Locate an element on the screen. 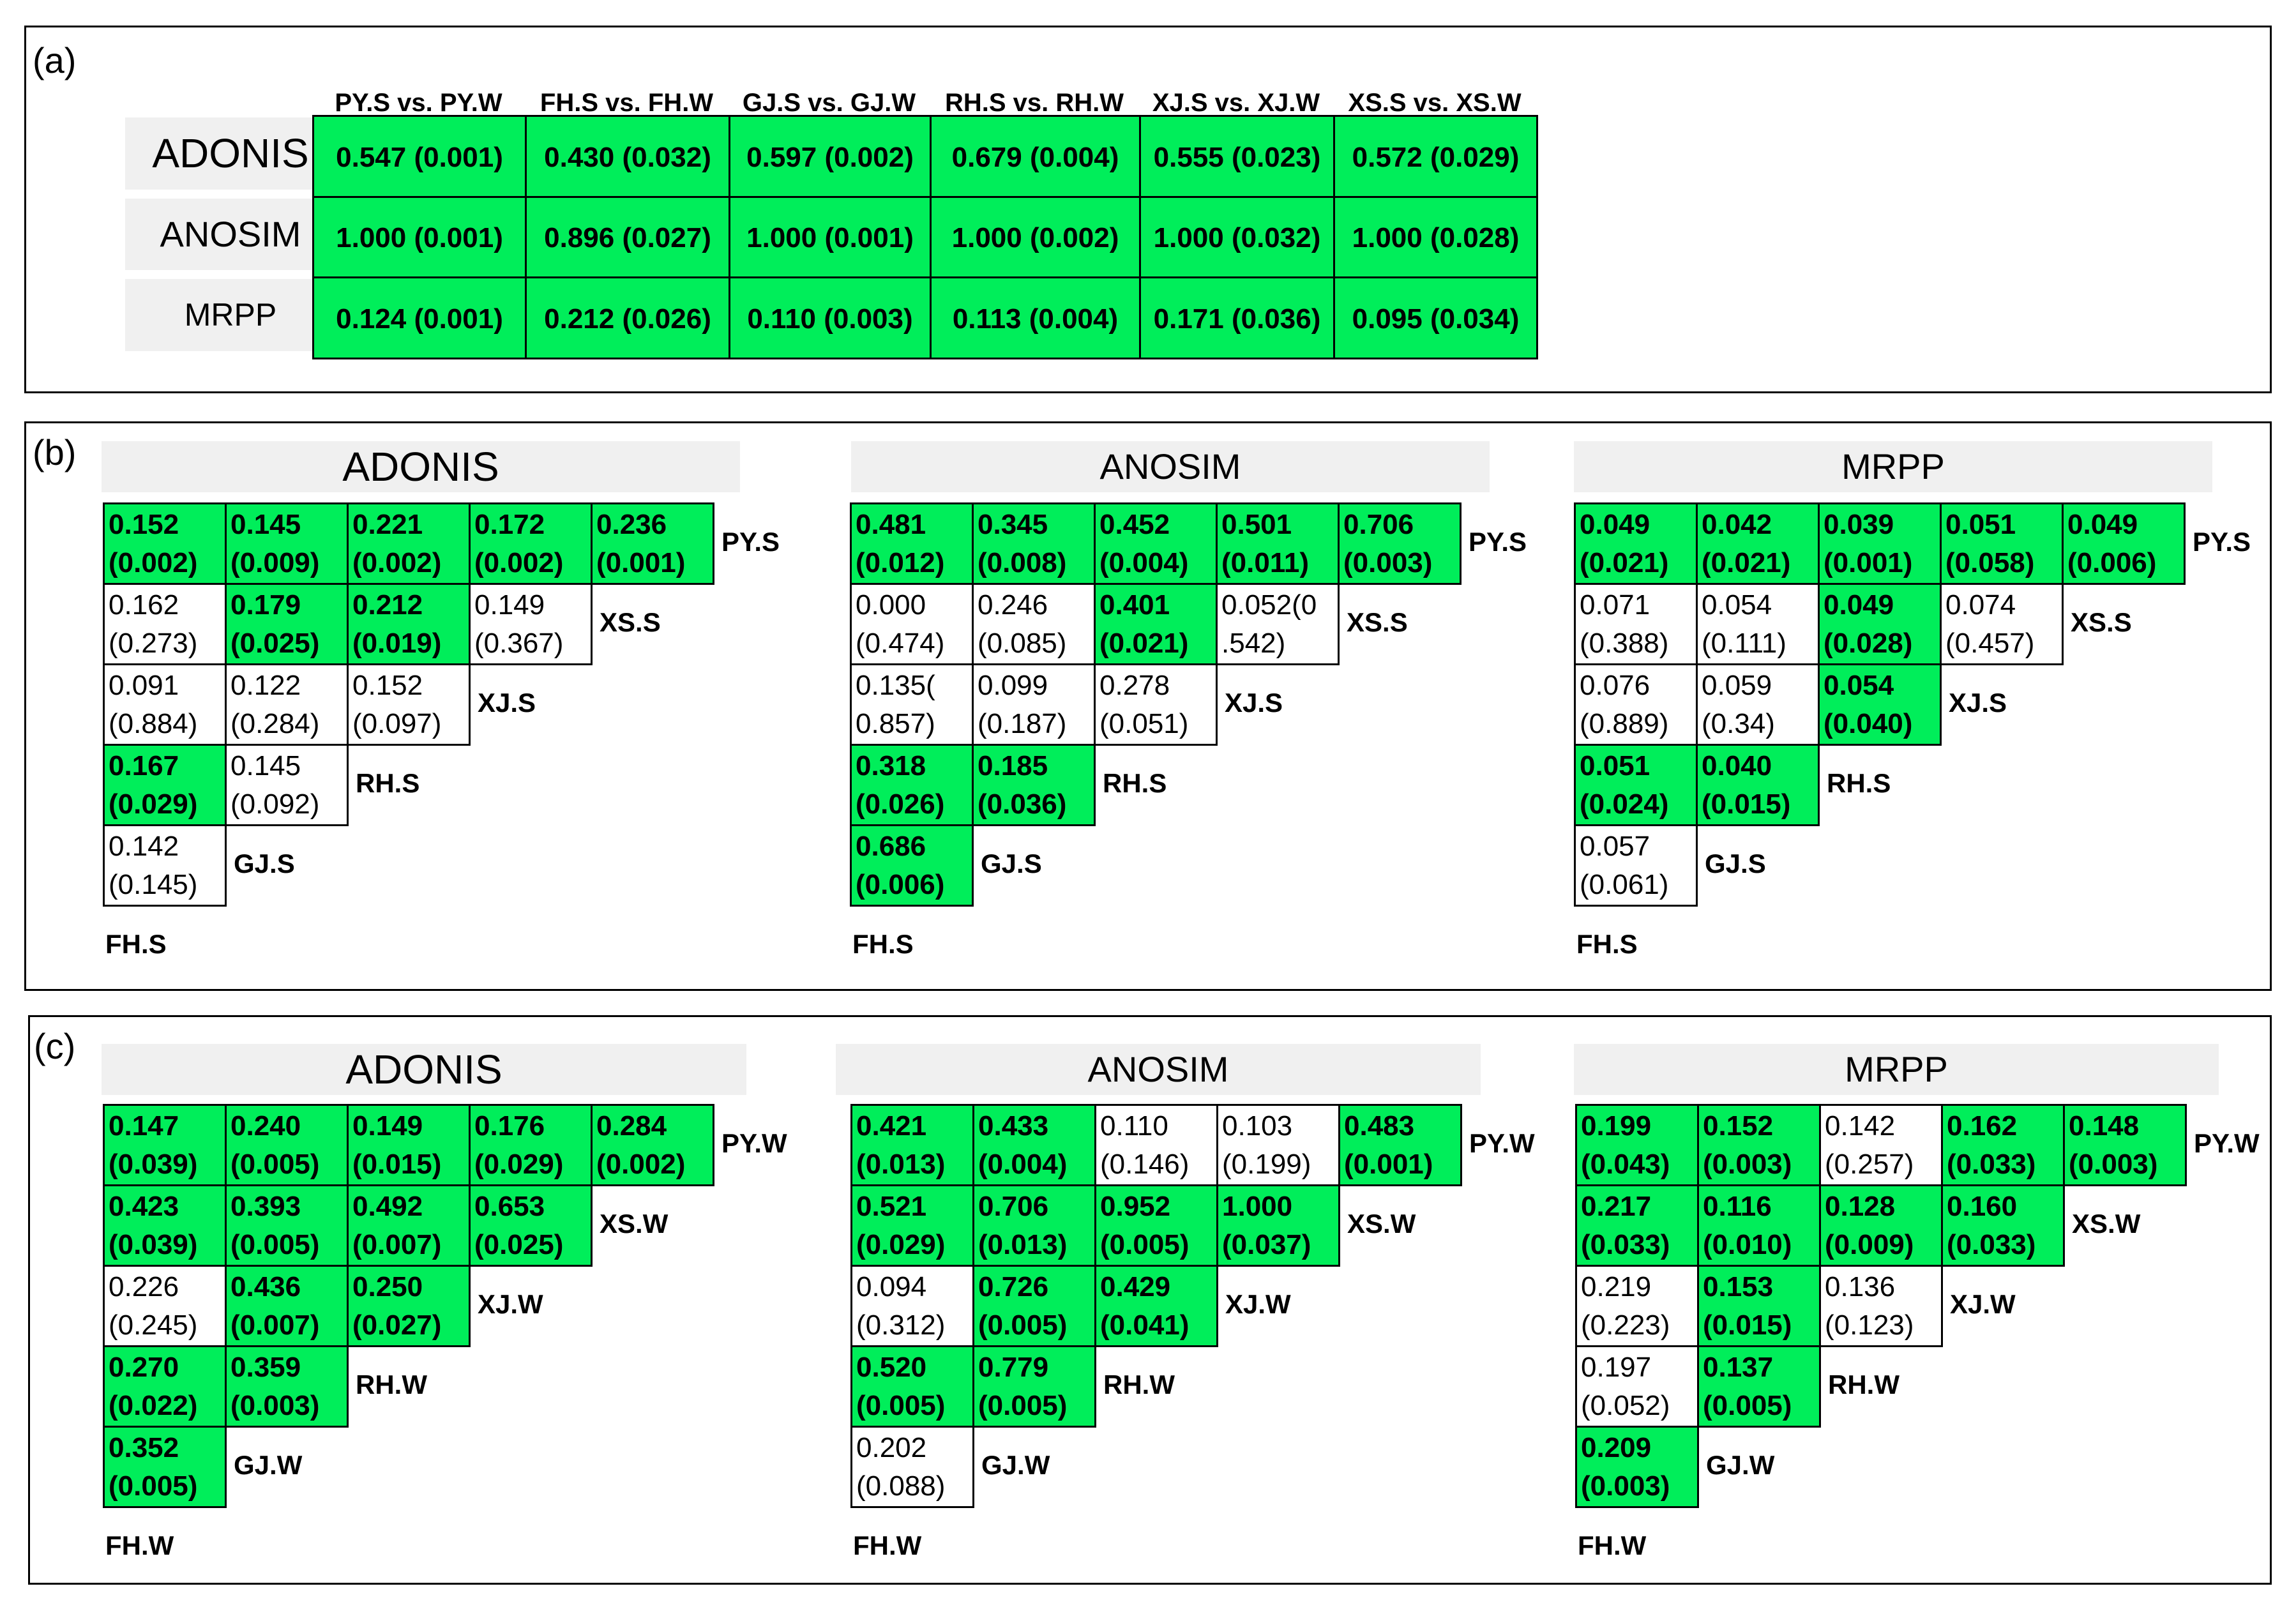 The height and width of the screenshot is (1600, 2296). matrix-cell: 0.049 (0.021) is located at coordinates (1636, 543).